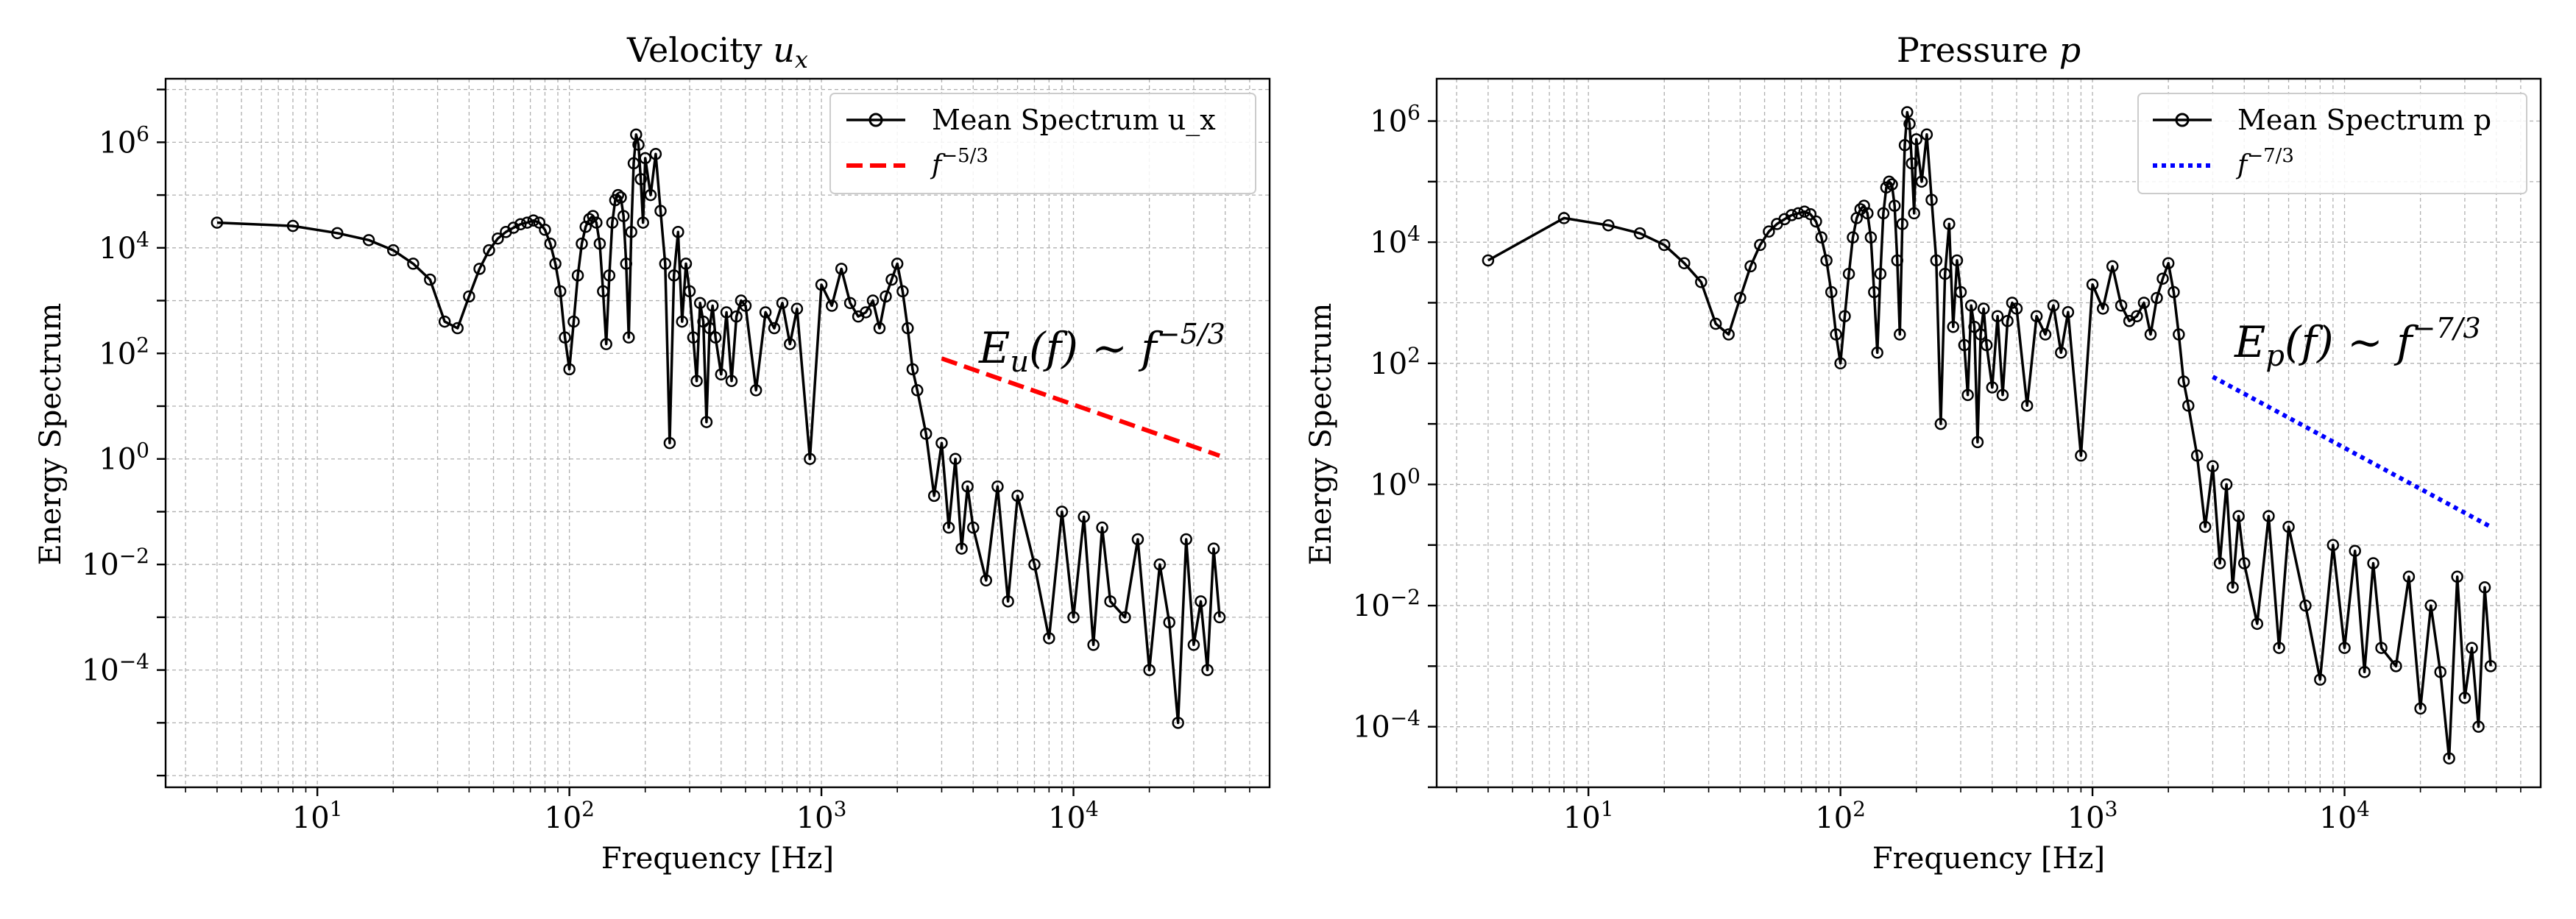 This screenshot has width=2576, height=919. Describe the element at coordinates (1386, 725) in the screenshot. I see `pressure-y-tick-label: 10⁻⁴` at that location.